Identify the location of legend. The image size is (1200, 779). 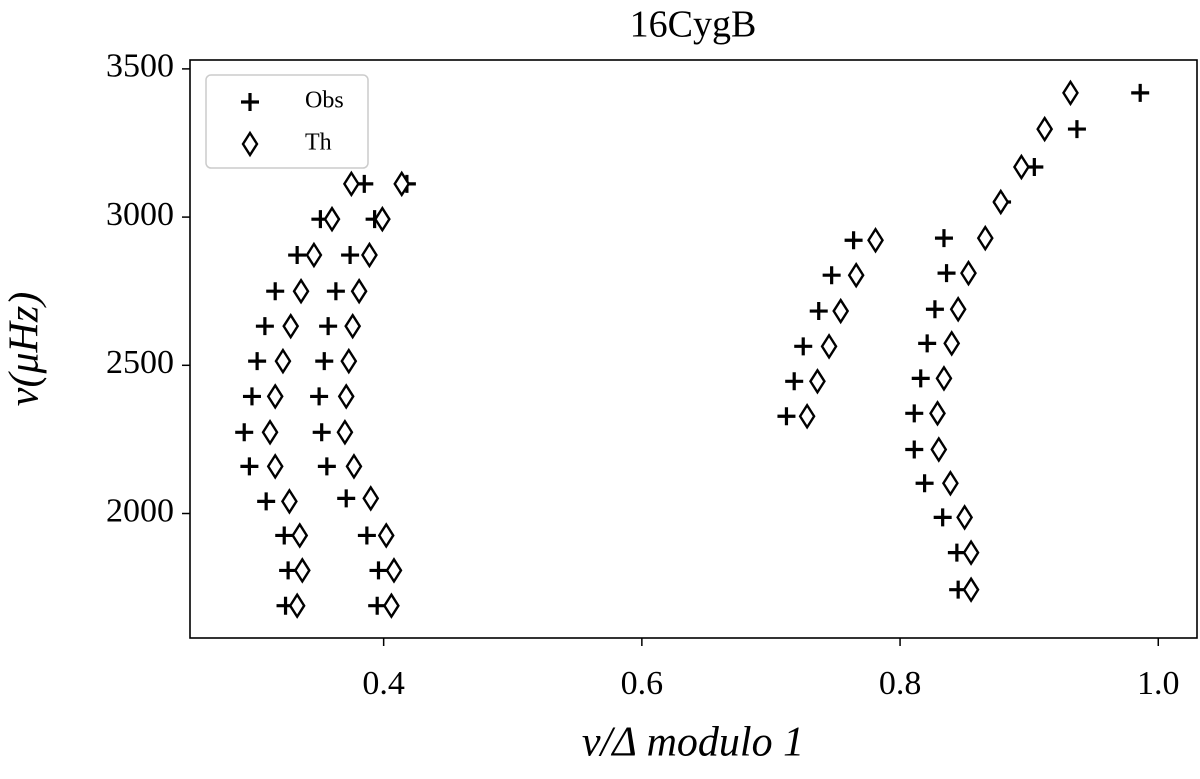
(287, 121).